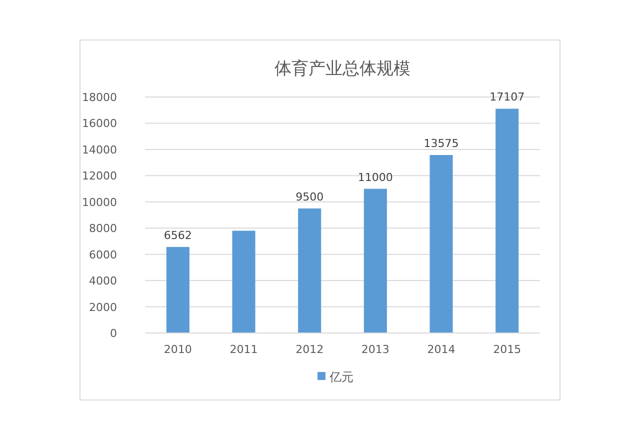  Describe the element at coordinates (99, 202) in the screenshot. I see `y-tick-label: 10000` at that location.